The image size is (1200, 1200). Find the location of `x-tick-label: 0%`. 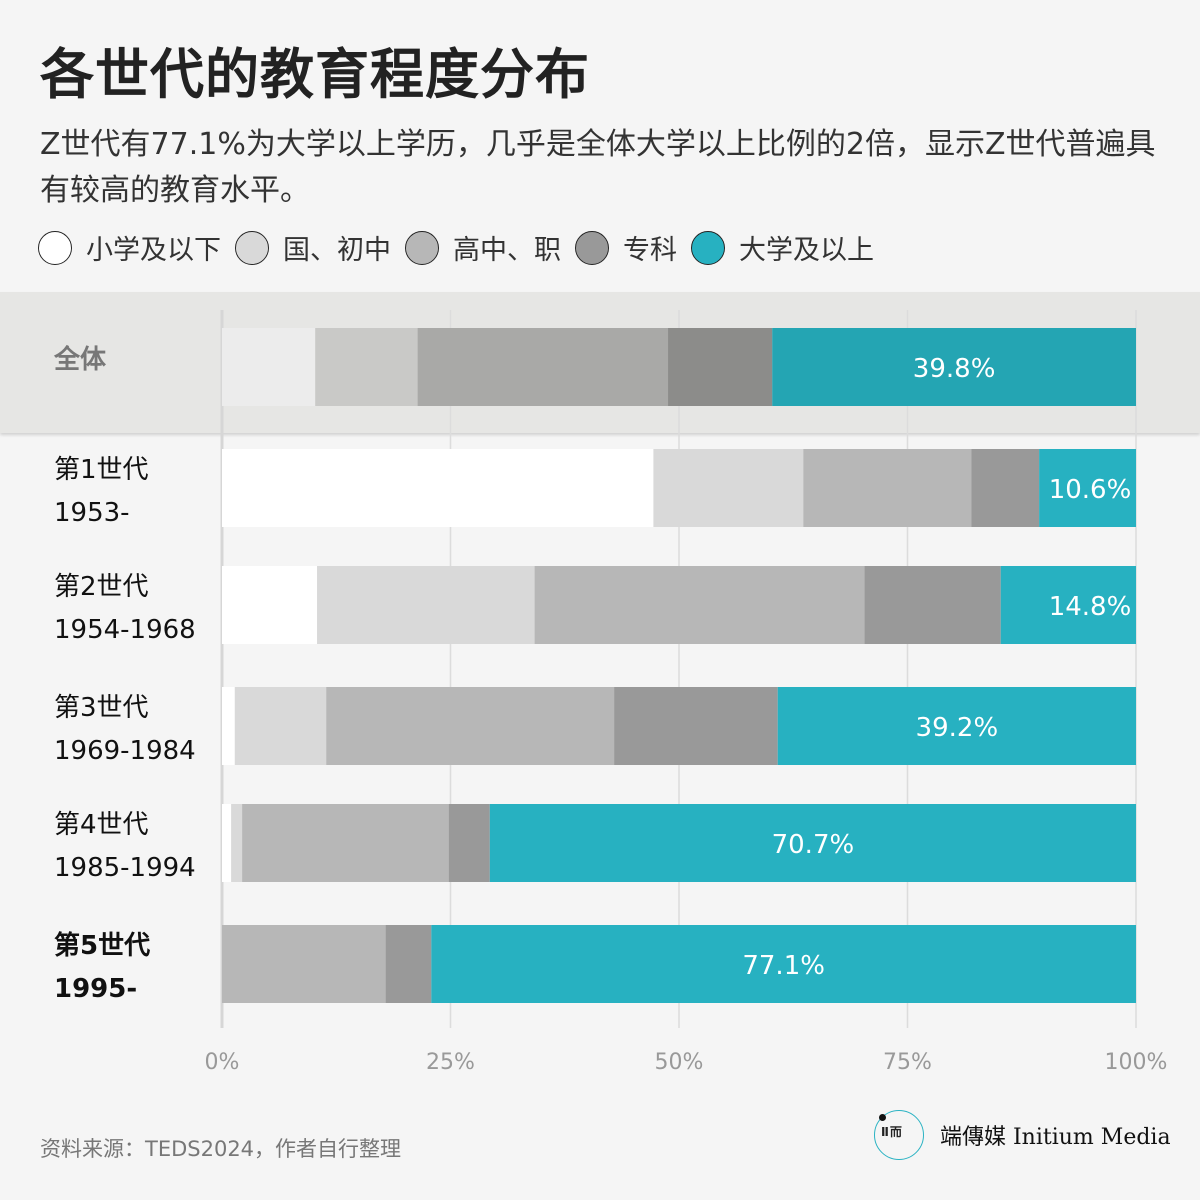

x-tick-label: 0% is located at coordinates (222, 1062).